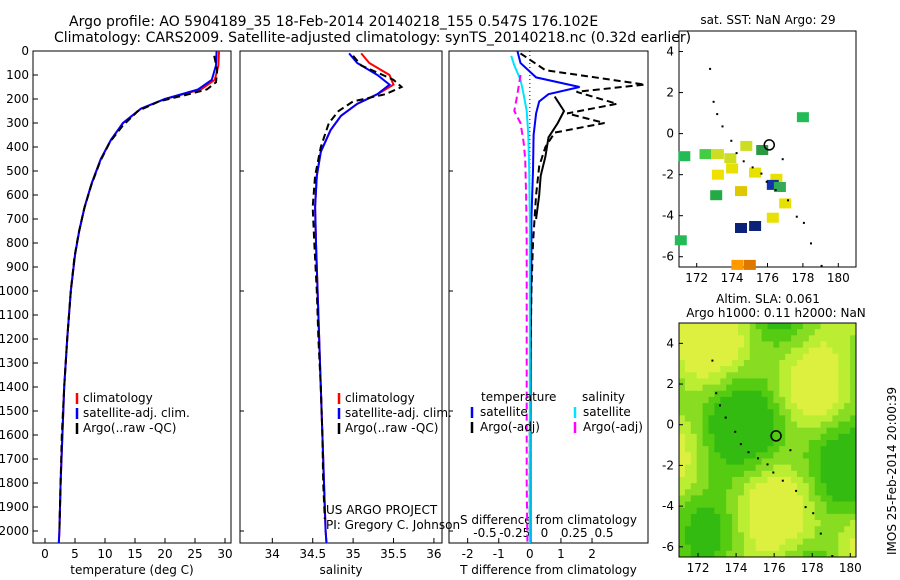 This screenshot has width=900, height=580. Describe the element at coordinates (272, 554) in the screenshot. I see `x-tick-label: 34` at that location.